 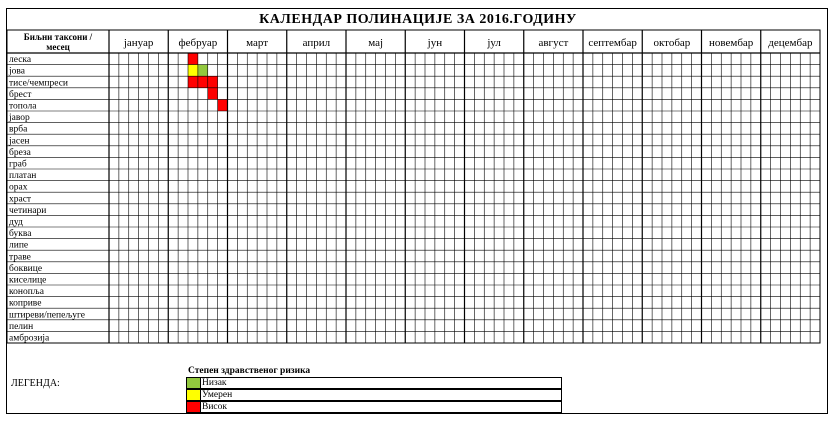 What do you see at coordinates (418, 19) in the screenshot?
I see `chart-title: КАЛЕНДАР ПОЛИНАЦИЈЕ ЗА 2016.ГОДИНУ` at bounding box center [418, 19].